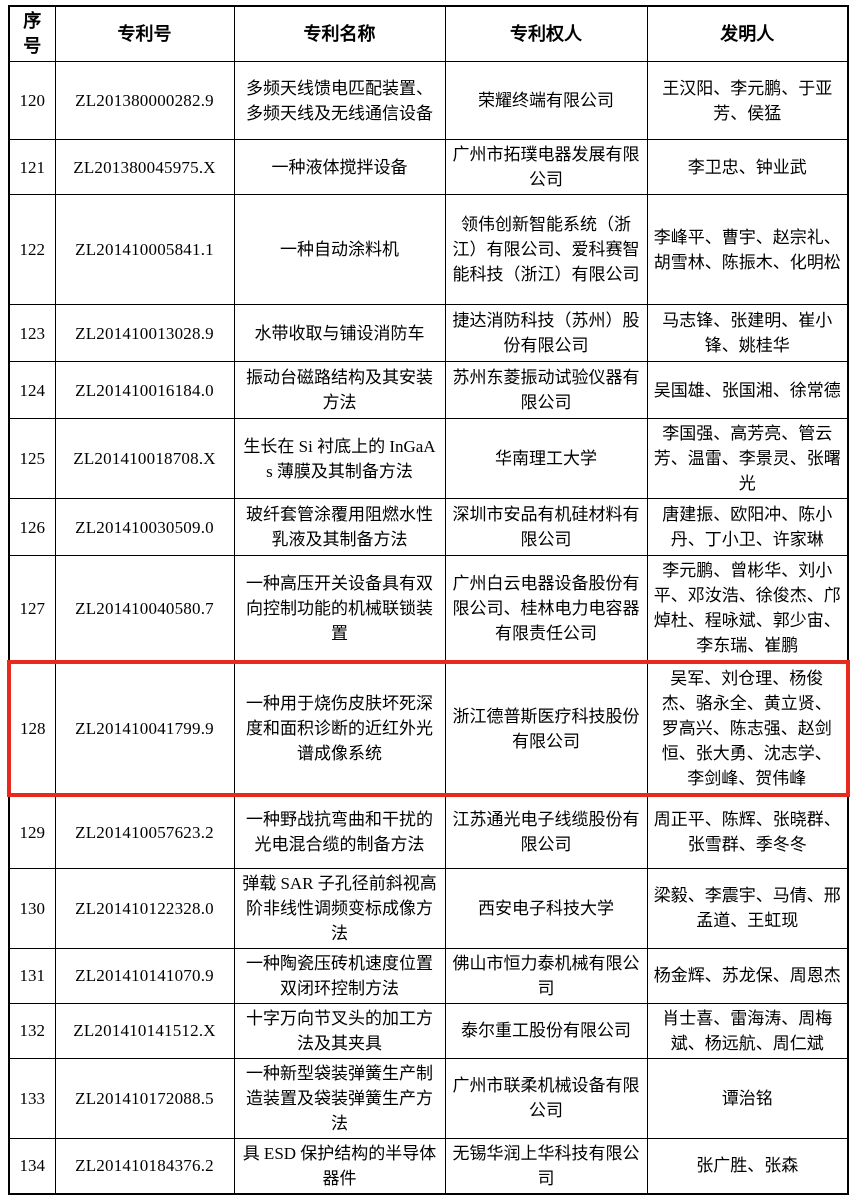 Image resolution: width=853 pixels, height=1200 pixels. Describe the element at coordinates (339, 975) in the screenshot. I see `cell-patent-name: 一种陶瓷压砖机速度位置双闭环控制方法` at that location.